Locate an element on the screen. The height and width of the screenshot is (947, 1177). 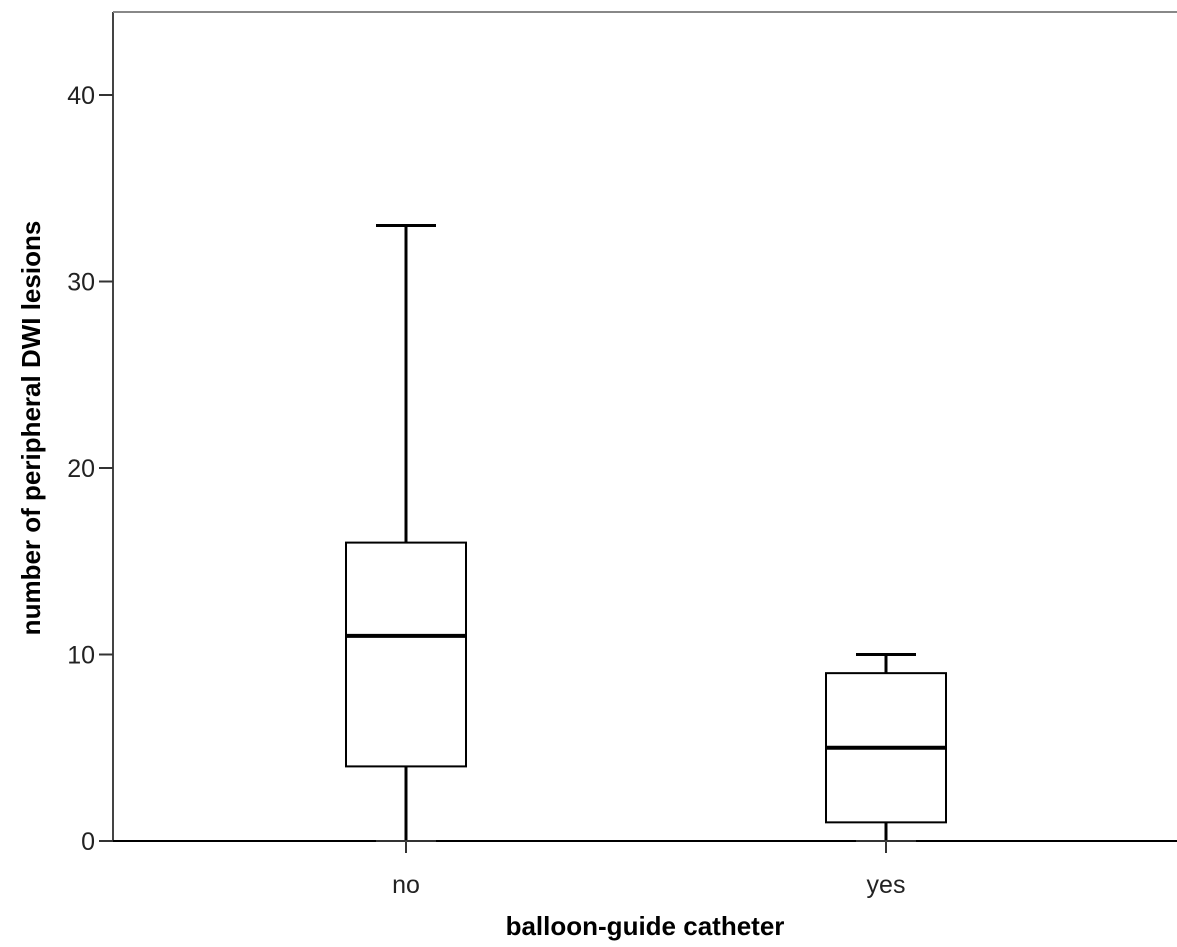
x-axis: no yes is located at coordinates (648, 870).